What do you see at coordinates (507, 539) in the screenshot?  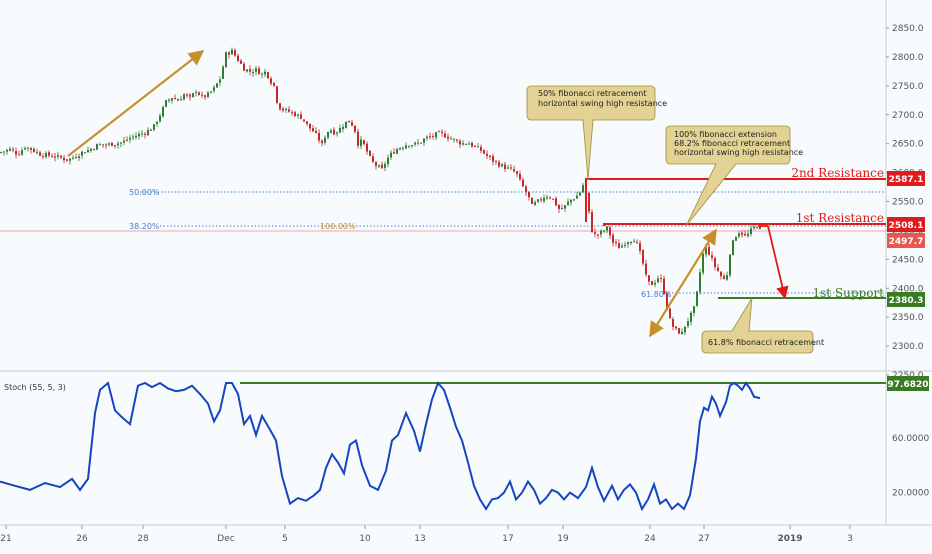 I see `time-tick-label: 17` at bounding box center [507, 539].